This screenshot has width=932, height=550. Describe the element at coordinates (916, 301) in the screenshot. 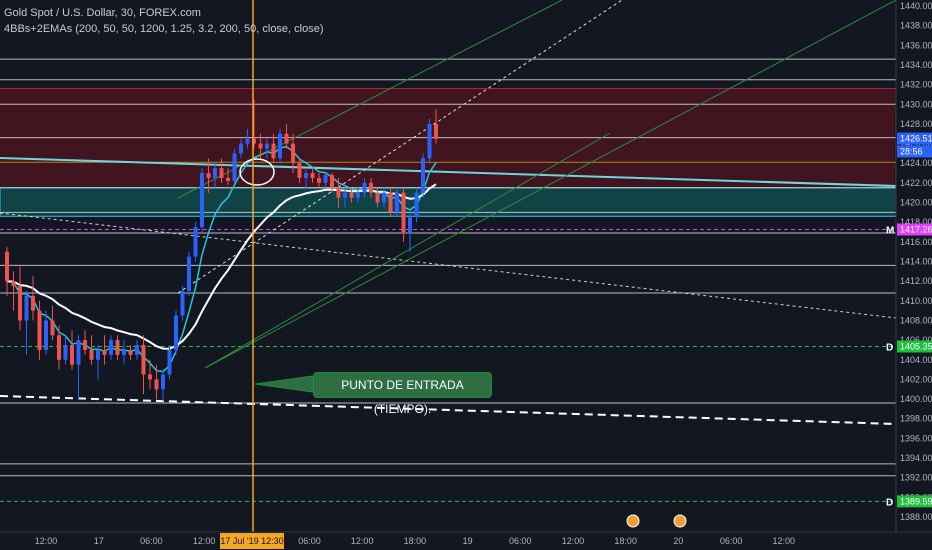

I see `price-tick-label: 1410.00` at that location.